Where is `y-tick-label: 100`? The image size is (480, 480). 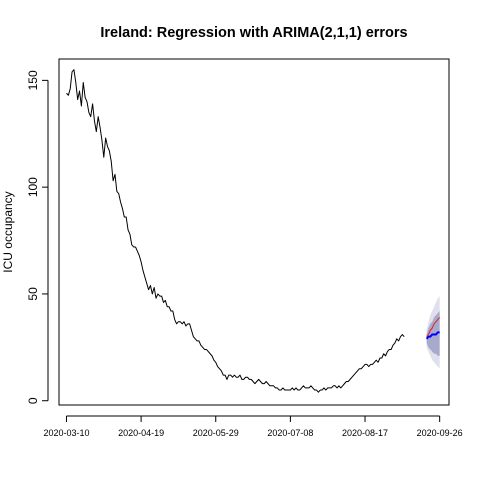
y-tick-label: 100 is located at coordinates (33, 187).